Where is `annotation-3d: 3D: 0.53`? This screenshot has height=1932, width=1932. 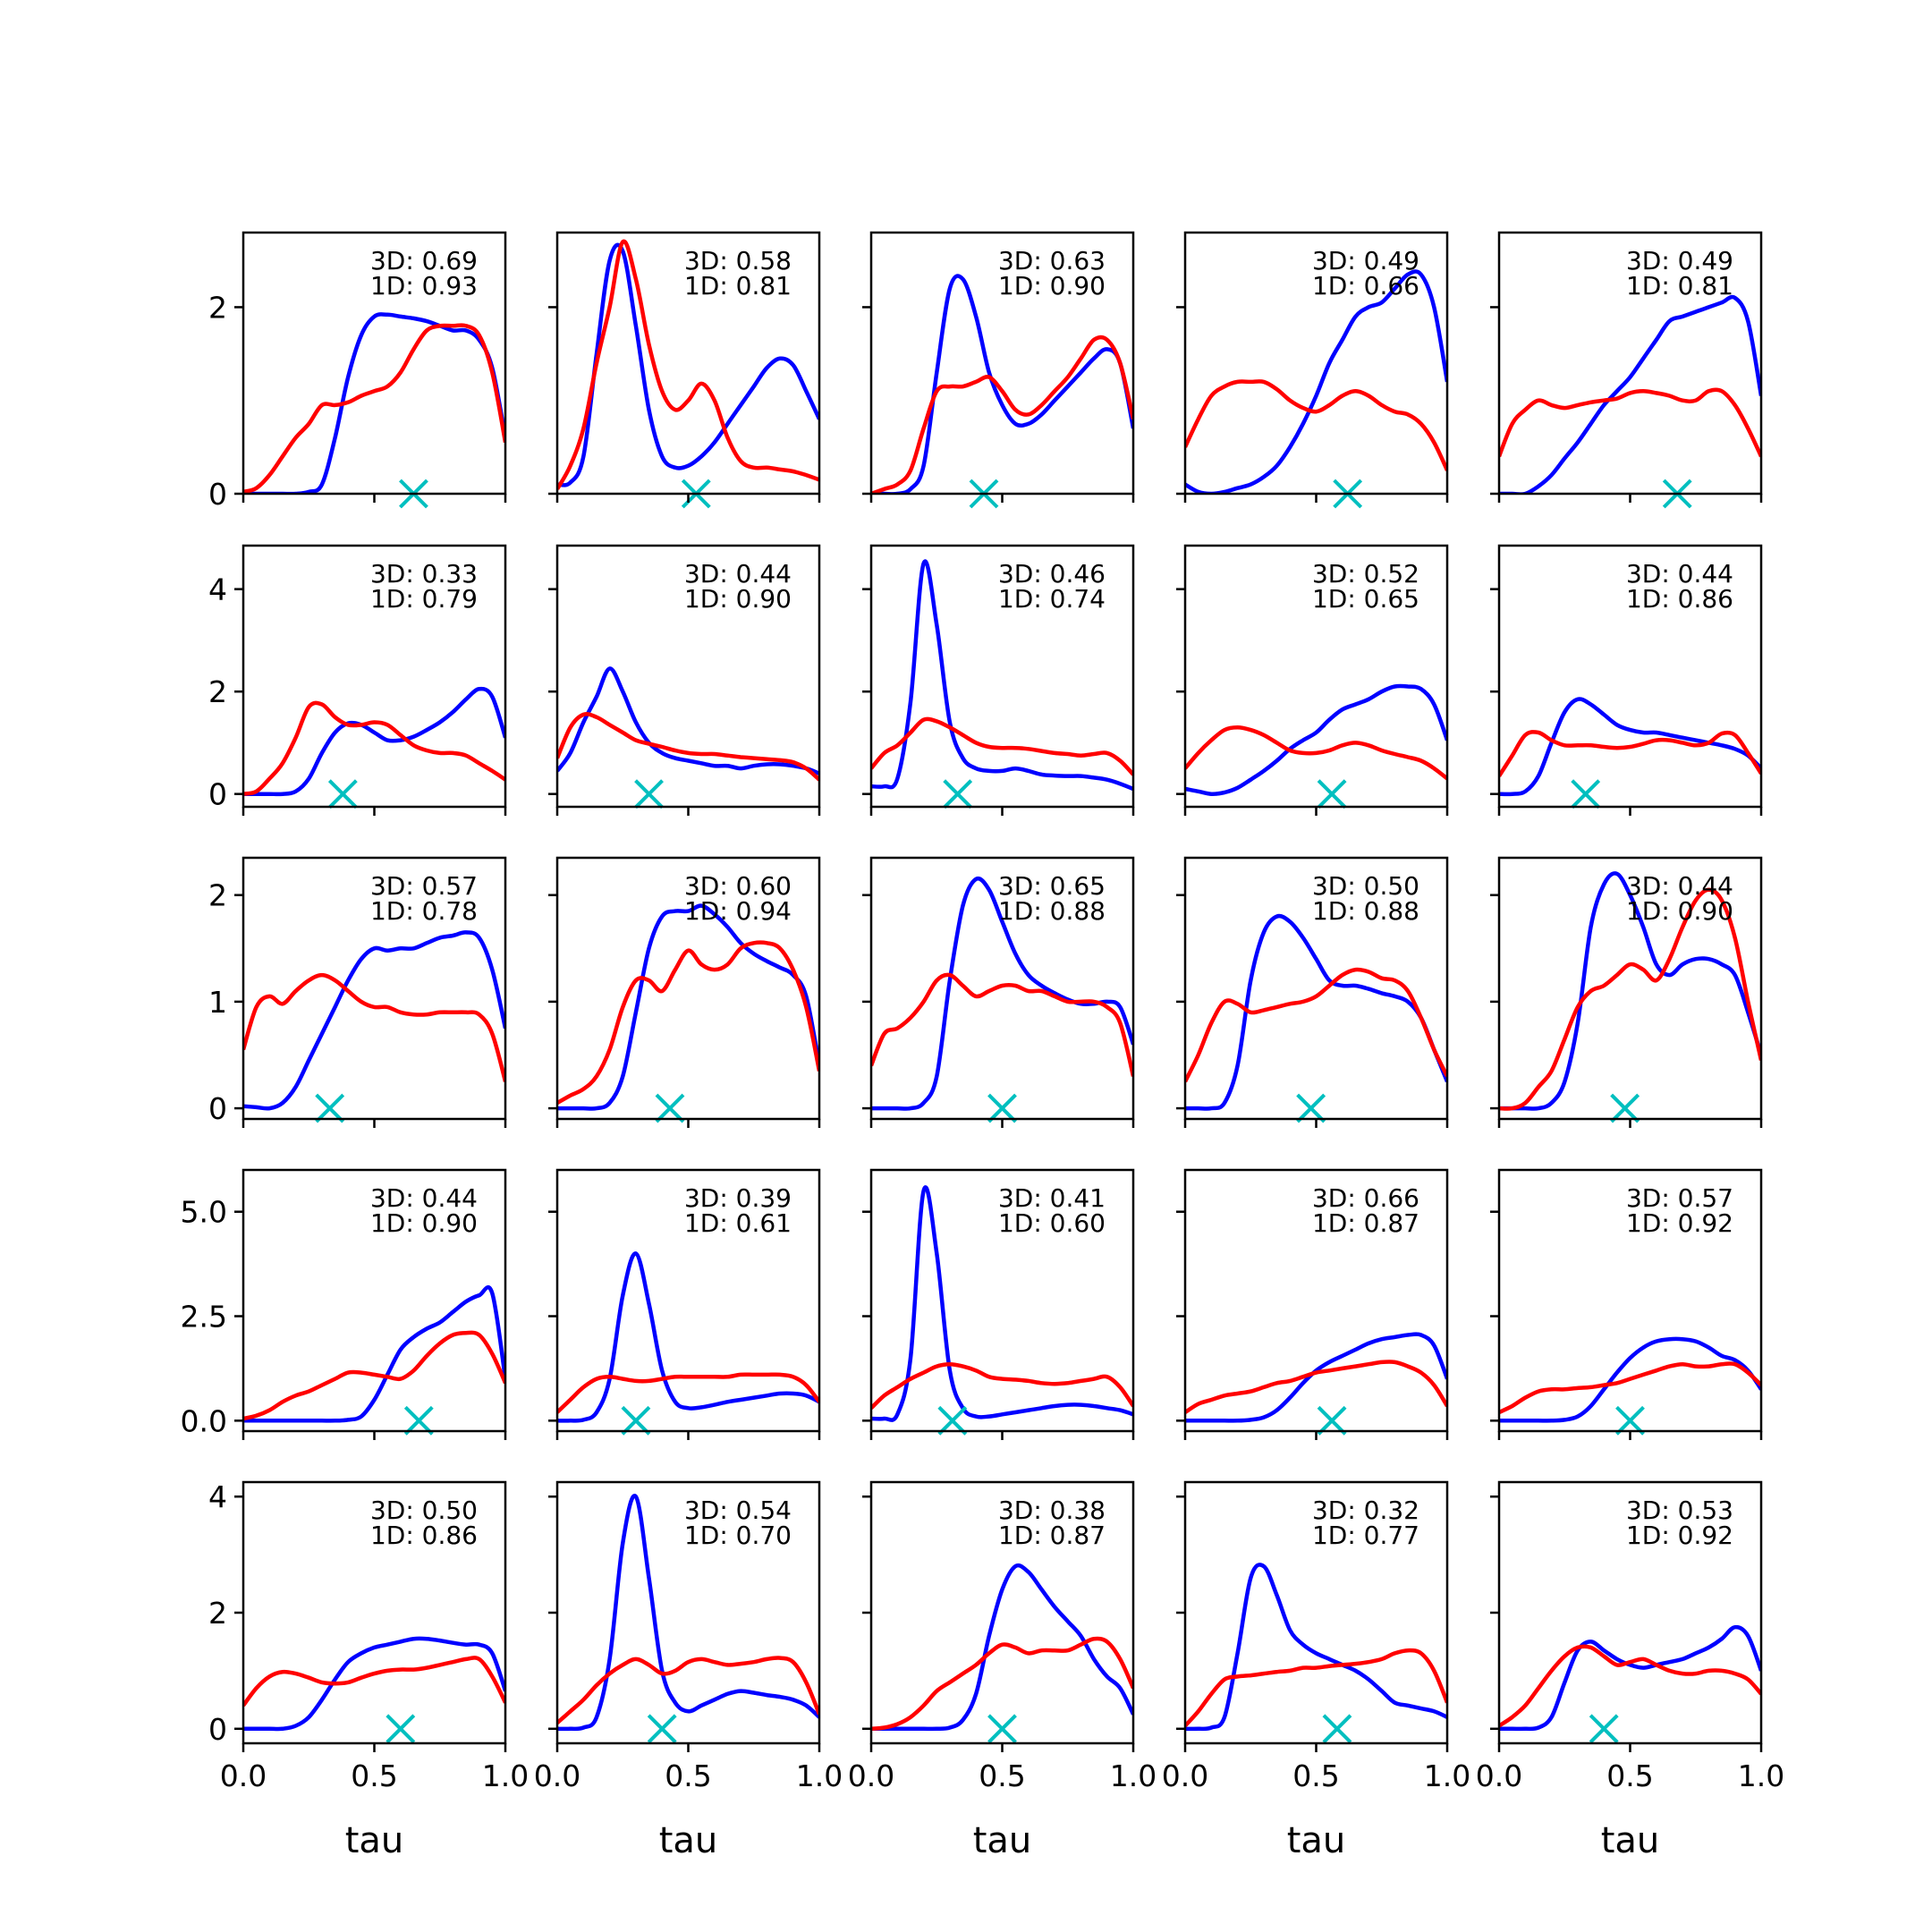
annotation-3d: 3D: 0.53 is located at coordinates (1679, 1510).